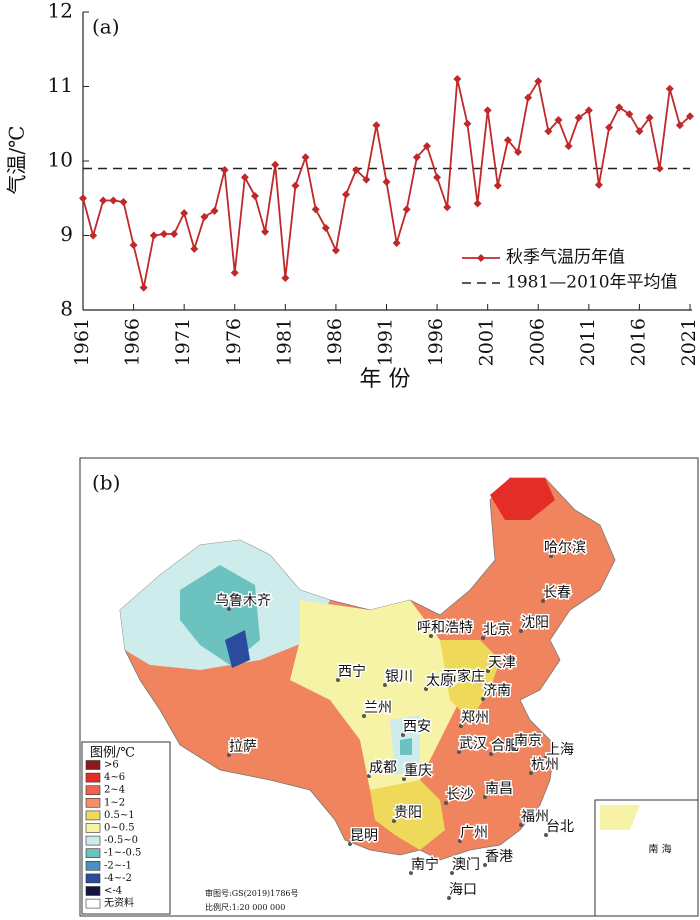 The width and height of the screenshot is (700, 920). Describe the element at coordinates (417, 727) in the screenshot. I see `city-label: 西安` at that location.